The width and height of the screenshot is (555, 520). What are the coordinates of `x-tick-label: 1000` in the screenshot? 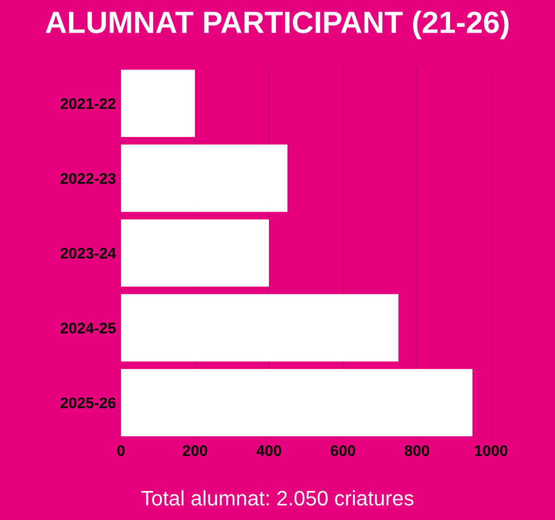 It's located at (491, 450).